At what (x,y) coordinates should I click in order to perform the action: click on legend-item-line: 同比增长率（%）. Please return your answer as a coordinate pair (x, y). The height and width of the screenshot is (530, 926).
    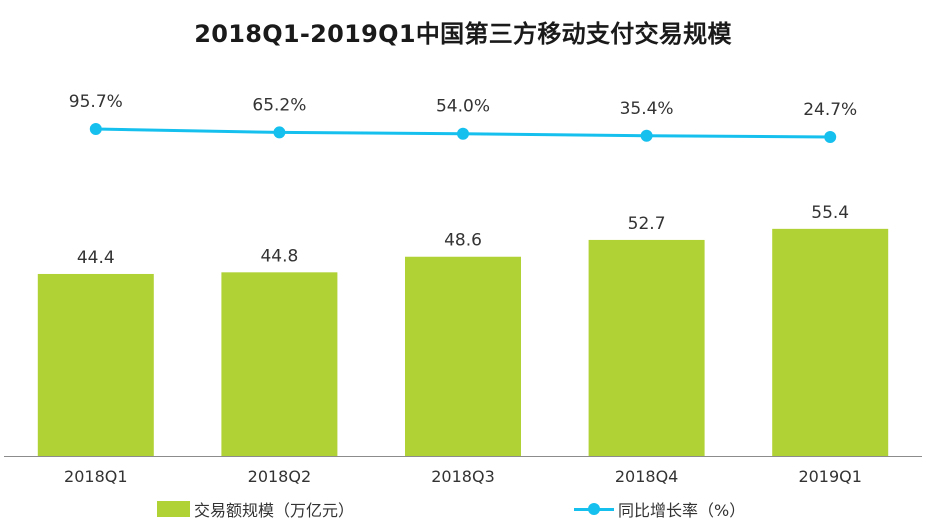
    Looking at the image, I should click on (659, 509).